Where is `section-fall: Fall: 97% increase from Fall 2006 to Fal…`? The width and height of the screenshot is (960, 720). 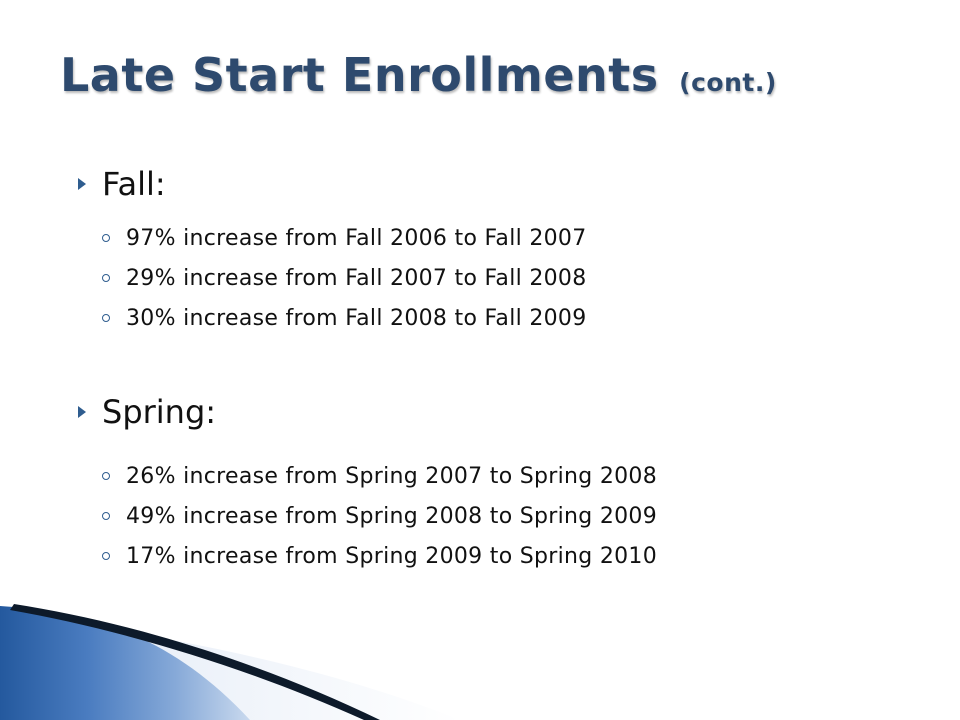
section-fall: Fall: 97% increase from Fall 2006 to Fal… is located at coordinates (329, 251).